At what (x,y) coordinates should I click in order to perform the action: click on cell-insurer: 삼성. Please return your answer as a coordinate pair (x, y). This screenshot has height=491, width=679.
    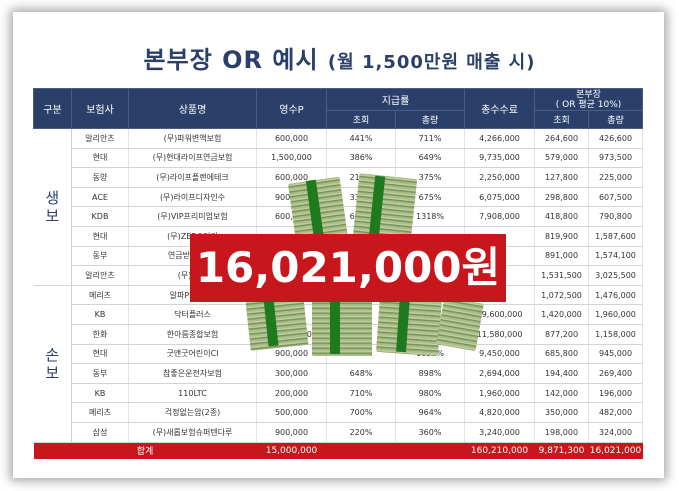
    Looking at the image, I should click on (100, 432).